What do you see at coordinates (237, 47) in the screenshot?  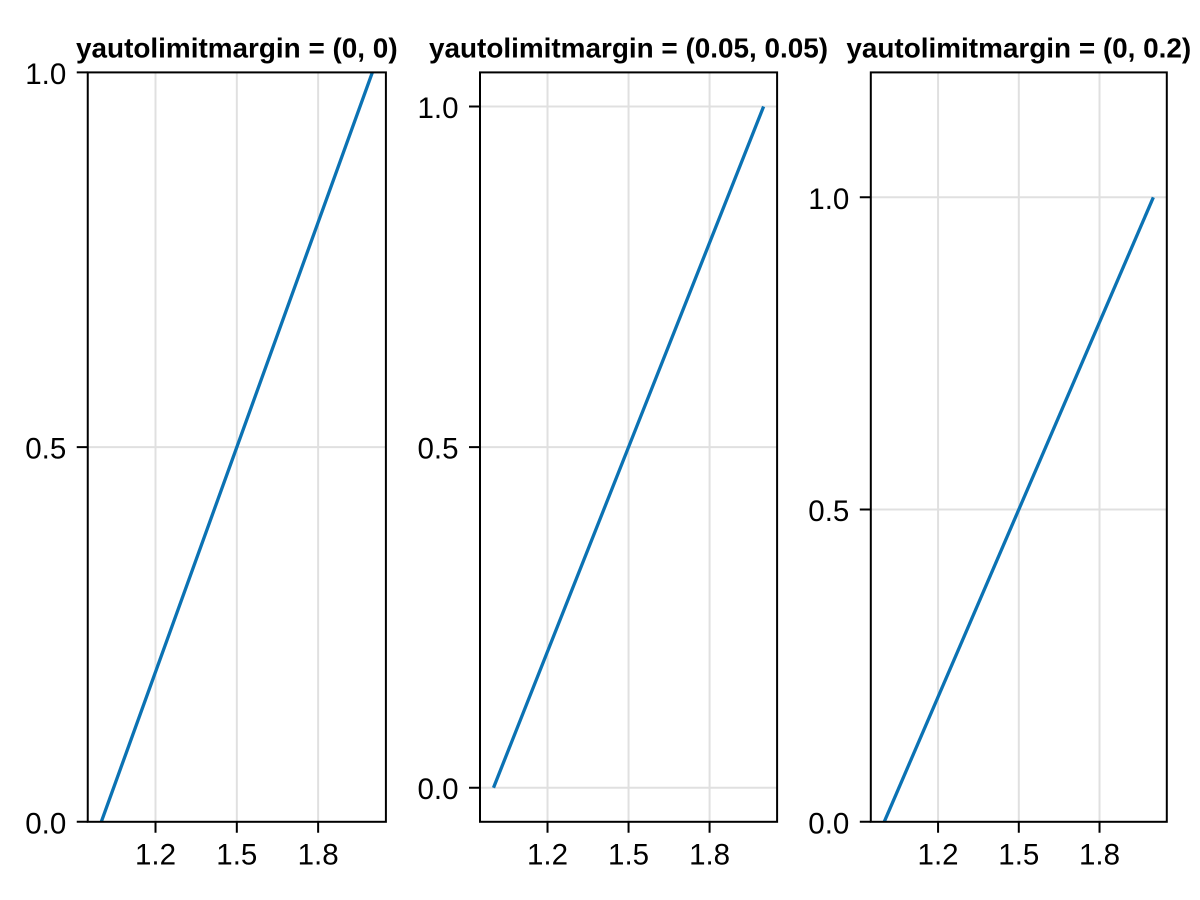 I see `svg-text: yautolimitmargin = (0, 0)` at bounding box center [237, 47].